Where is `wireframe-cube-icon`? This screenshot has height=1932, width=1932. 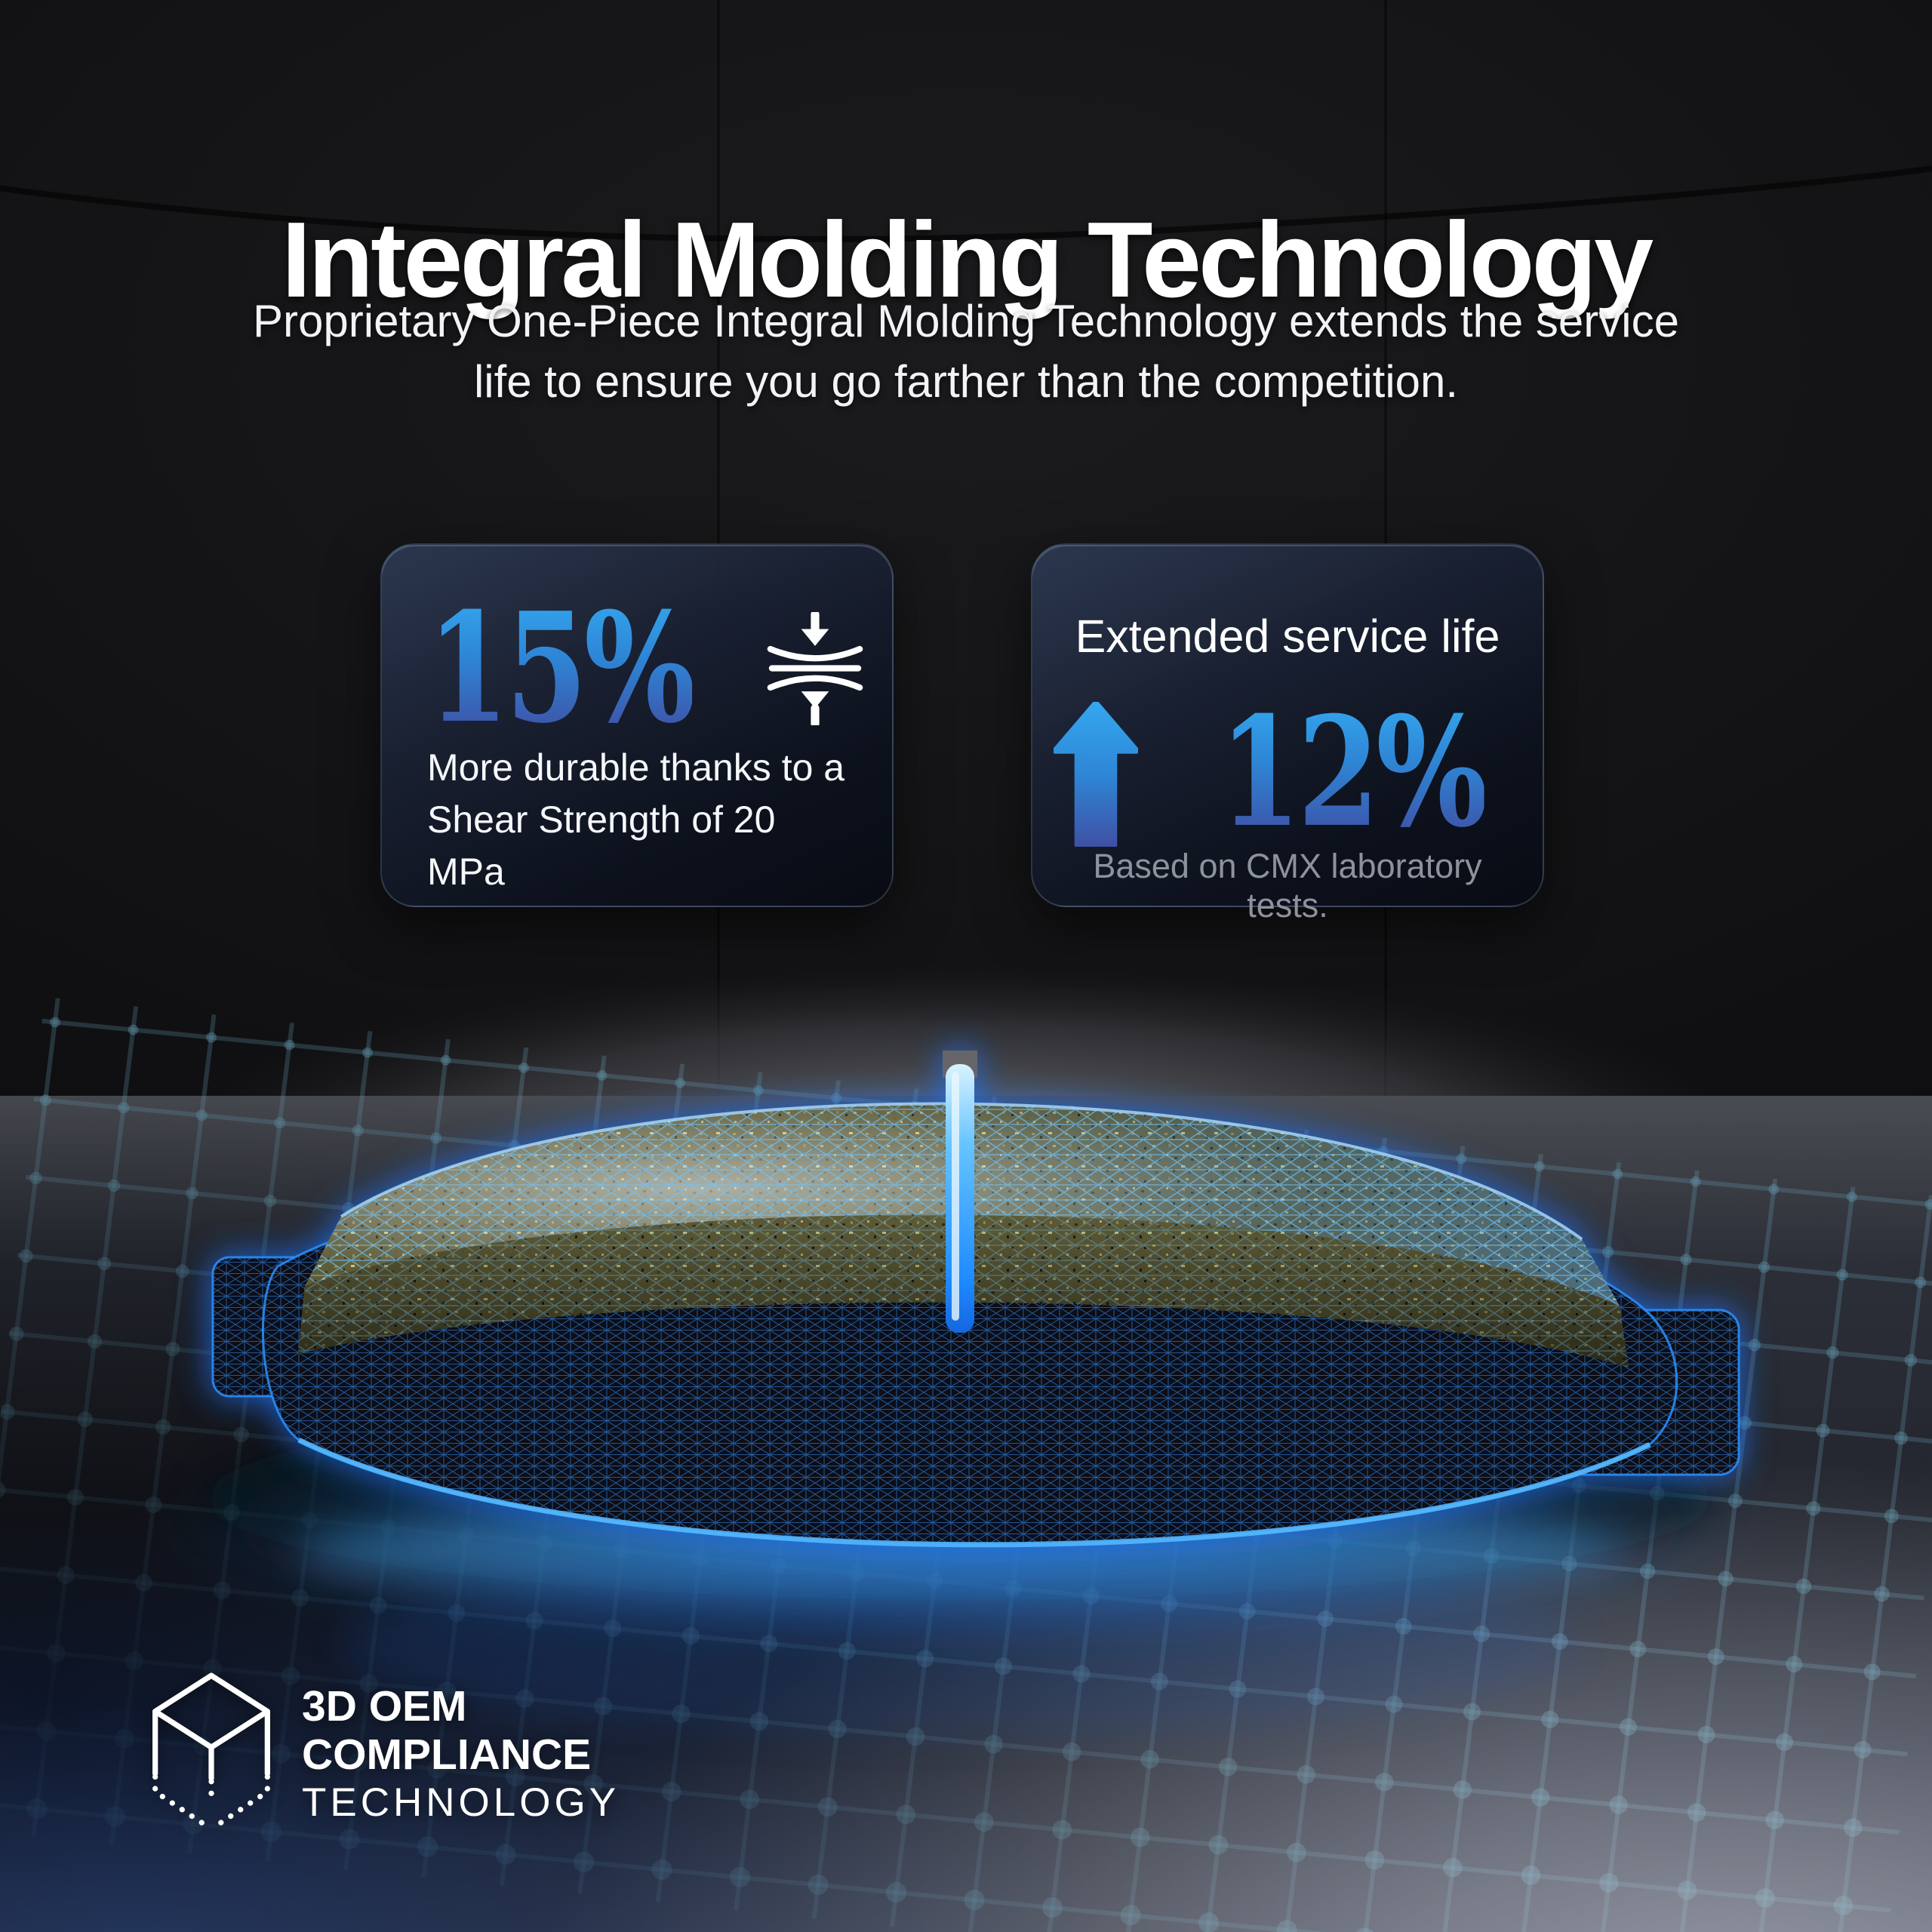 wireframe-cube-icon is located at coordinates (211, 1752).